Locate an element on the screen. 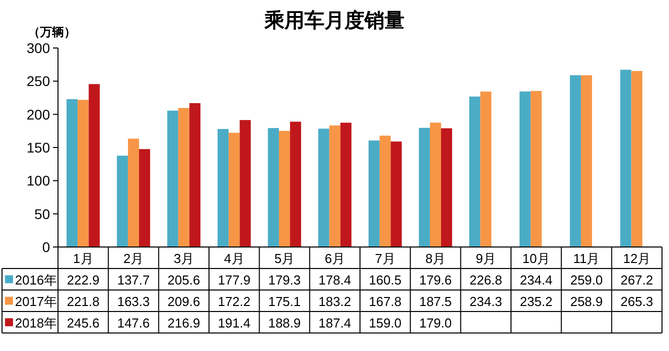 This screenshot has width=669, height=351. x-tick-label: 6月 is located at coordinates (334, 258).